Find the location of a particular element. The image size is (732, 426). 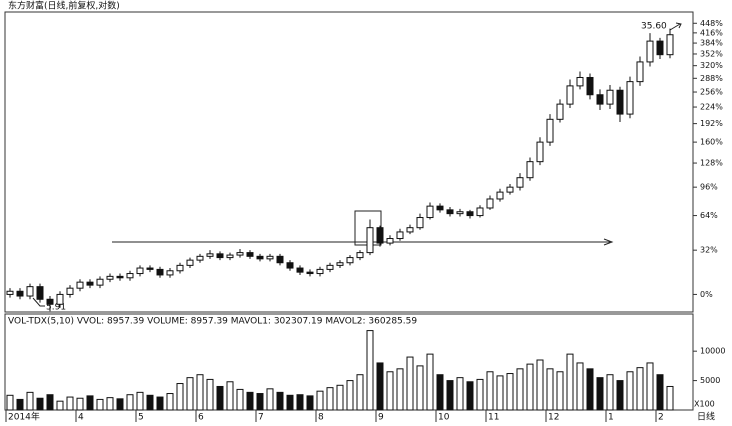

y-tick-label: 448% is located at coordinates (711, 23).